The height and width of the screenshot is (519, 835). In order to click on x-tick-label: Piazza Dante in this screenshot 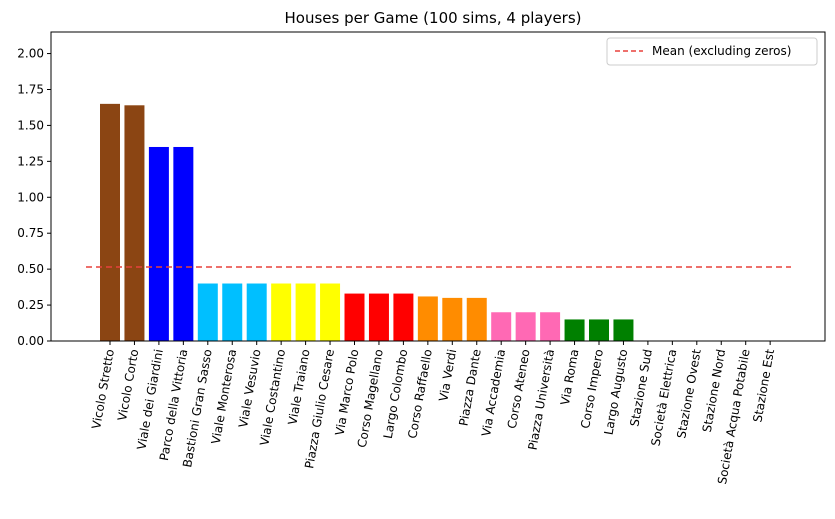, I will do `click(469, 387)`.